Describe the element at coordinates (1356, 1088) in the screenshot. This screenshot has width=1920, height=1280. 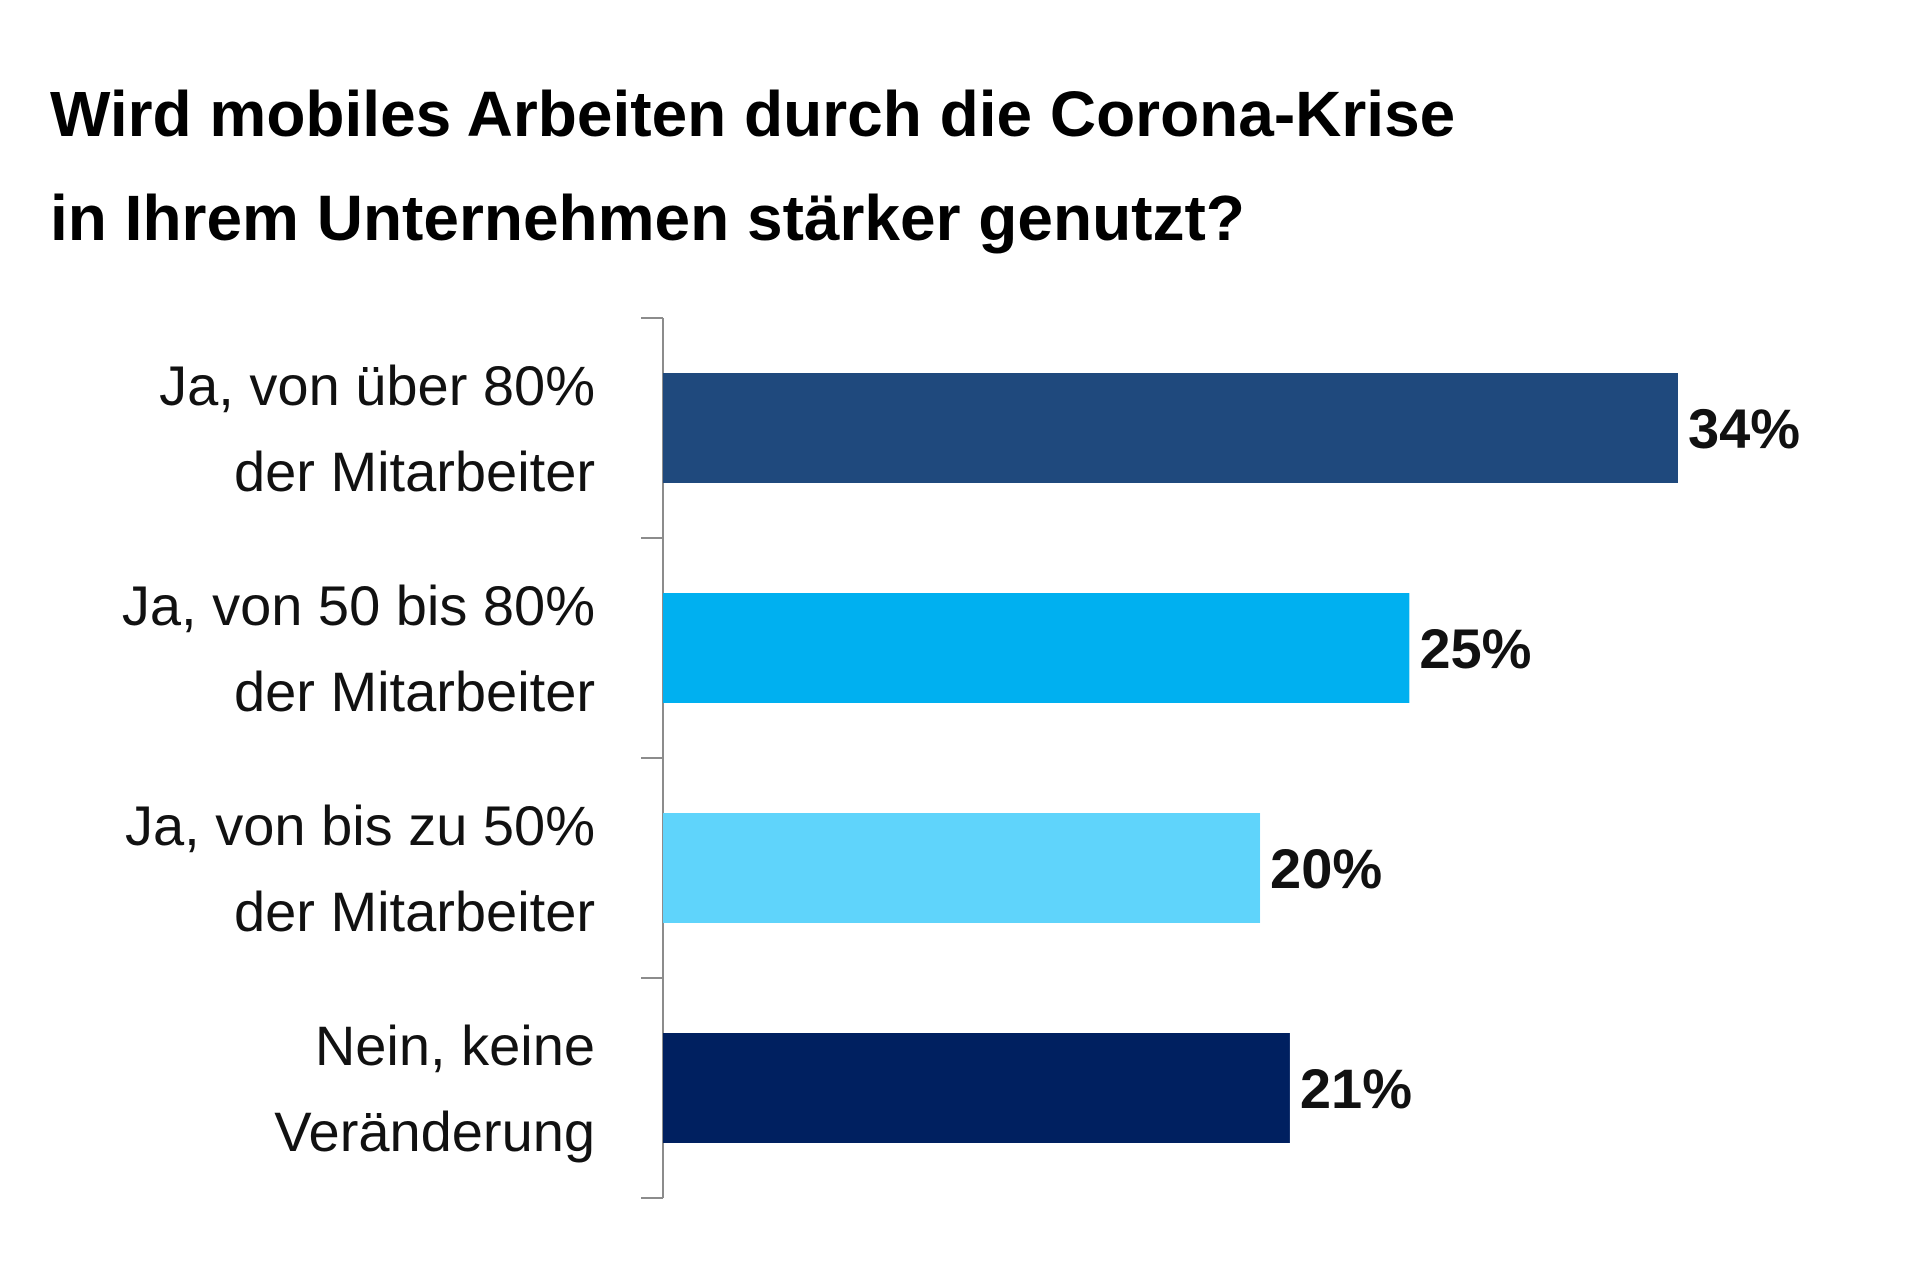
I see `value-label-4: 21%` at that location.